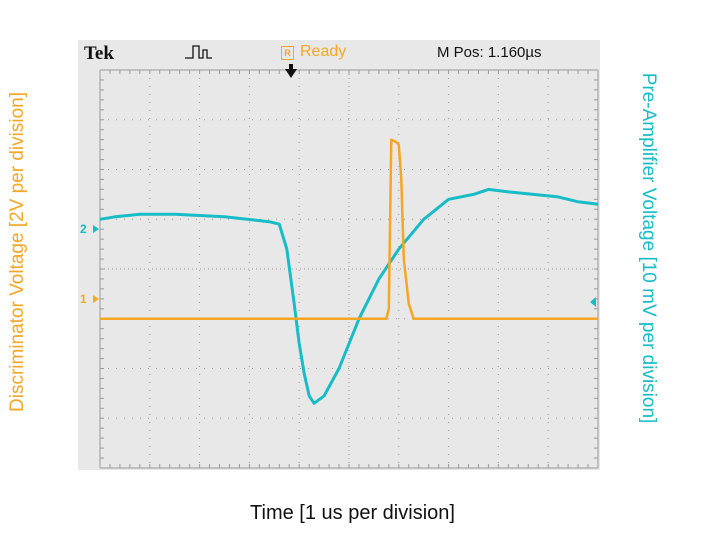  Describe the element at coordinates (83, 229) in the screenshot. I see `channel2-marker: 2` at that location.